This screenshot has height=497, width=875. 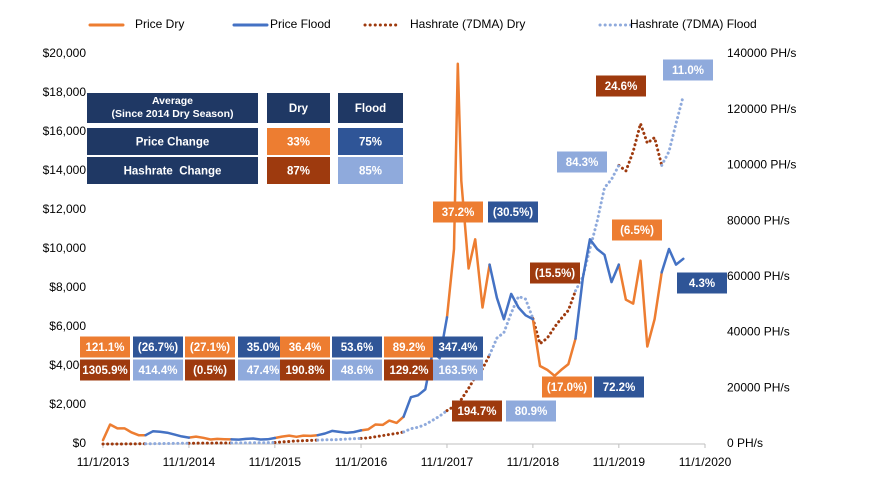 What do you see at coordinates (172, 101) in the screenshot?
I see `table-header: Average` at bounding box center [172, 101].